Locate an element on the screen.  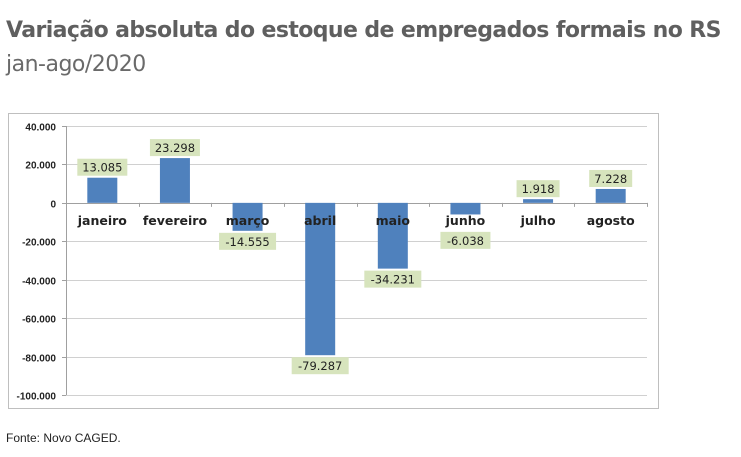
data-label: 23.298 is located at coordinates (175, 148).